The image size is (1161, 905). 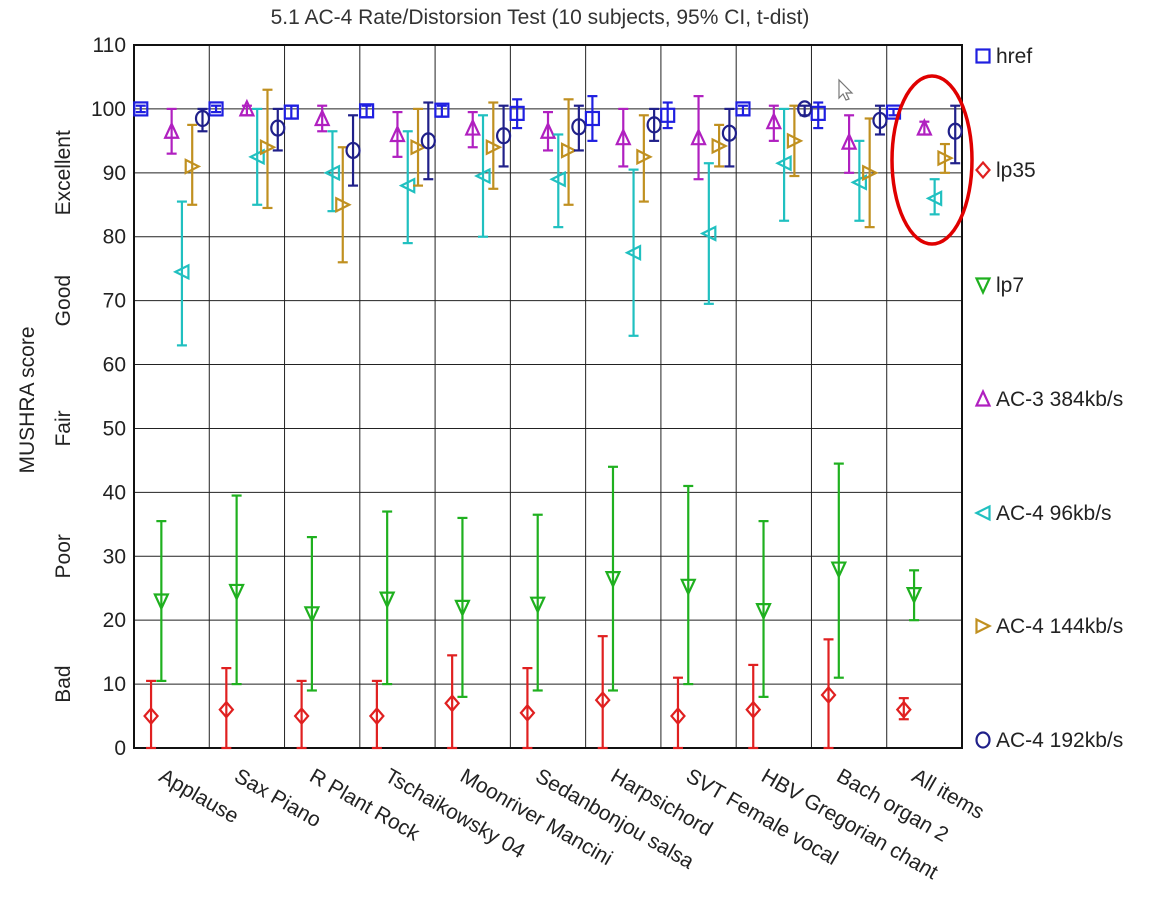 What do you see at coordinates (27, 399) in the screenshot?
I see `y-axis-label: MUSHRA score` at bounding box center [27, 399].